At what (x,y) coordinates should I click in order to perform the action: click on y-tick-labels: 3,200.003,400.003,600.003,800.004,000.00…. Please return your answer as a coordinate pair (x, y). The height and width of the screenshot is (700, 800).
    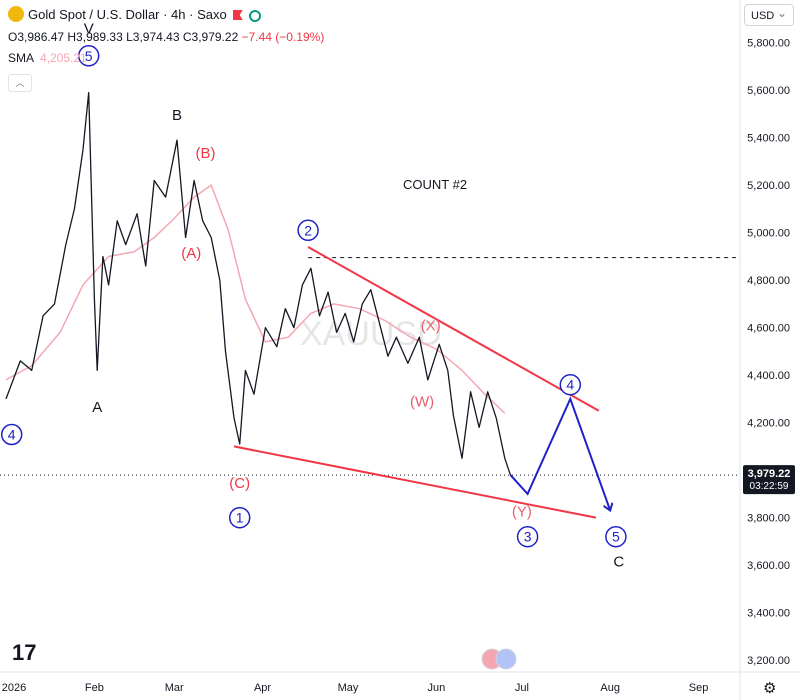
    Looking at the image, I should click on (768, 352).